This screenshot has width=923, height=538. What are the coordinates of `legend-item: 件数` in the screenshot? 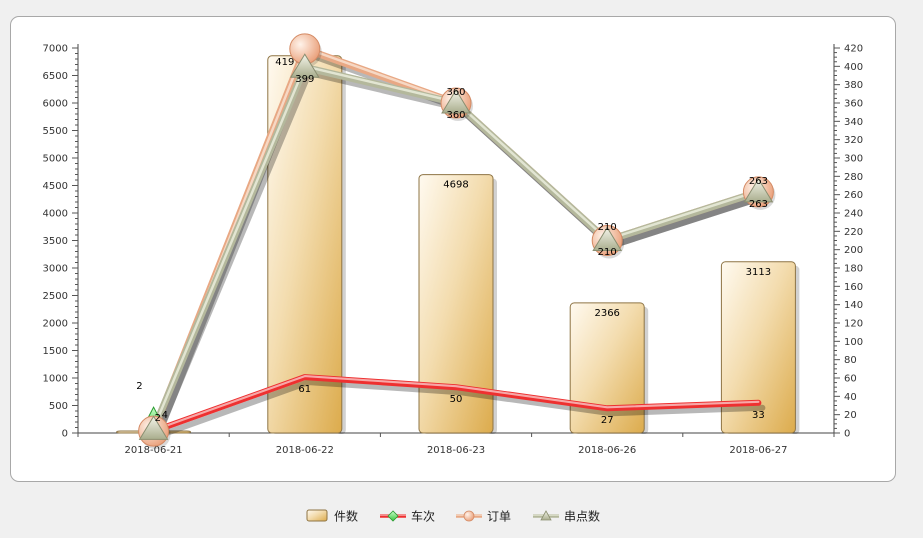 It's located at (332, 516).